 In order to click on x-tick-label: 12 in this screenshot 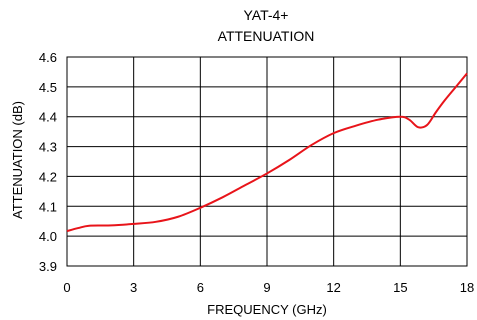, I will do `click(333, 287)`.